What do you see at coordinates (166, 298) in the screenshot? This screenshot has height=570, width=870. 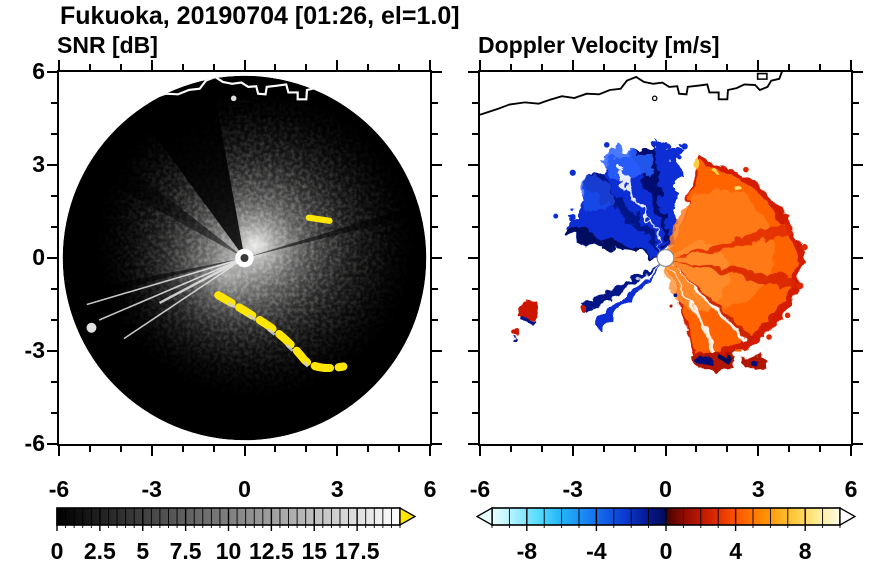 I see `bright-rays` at bounding box center [166, 298].